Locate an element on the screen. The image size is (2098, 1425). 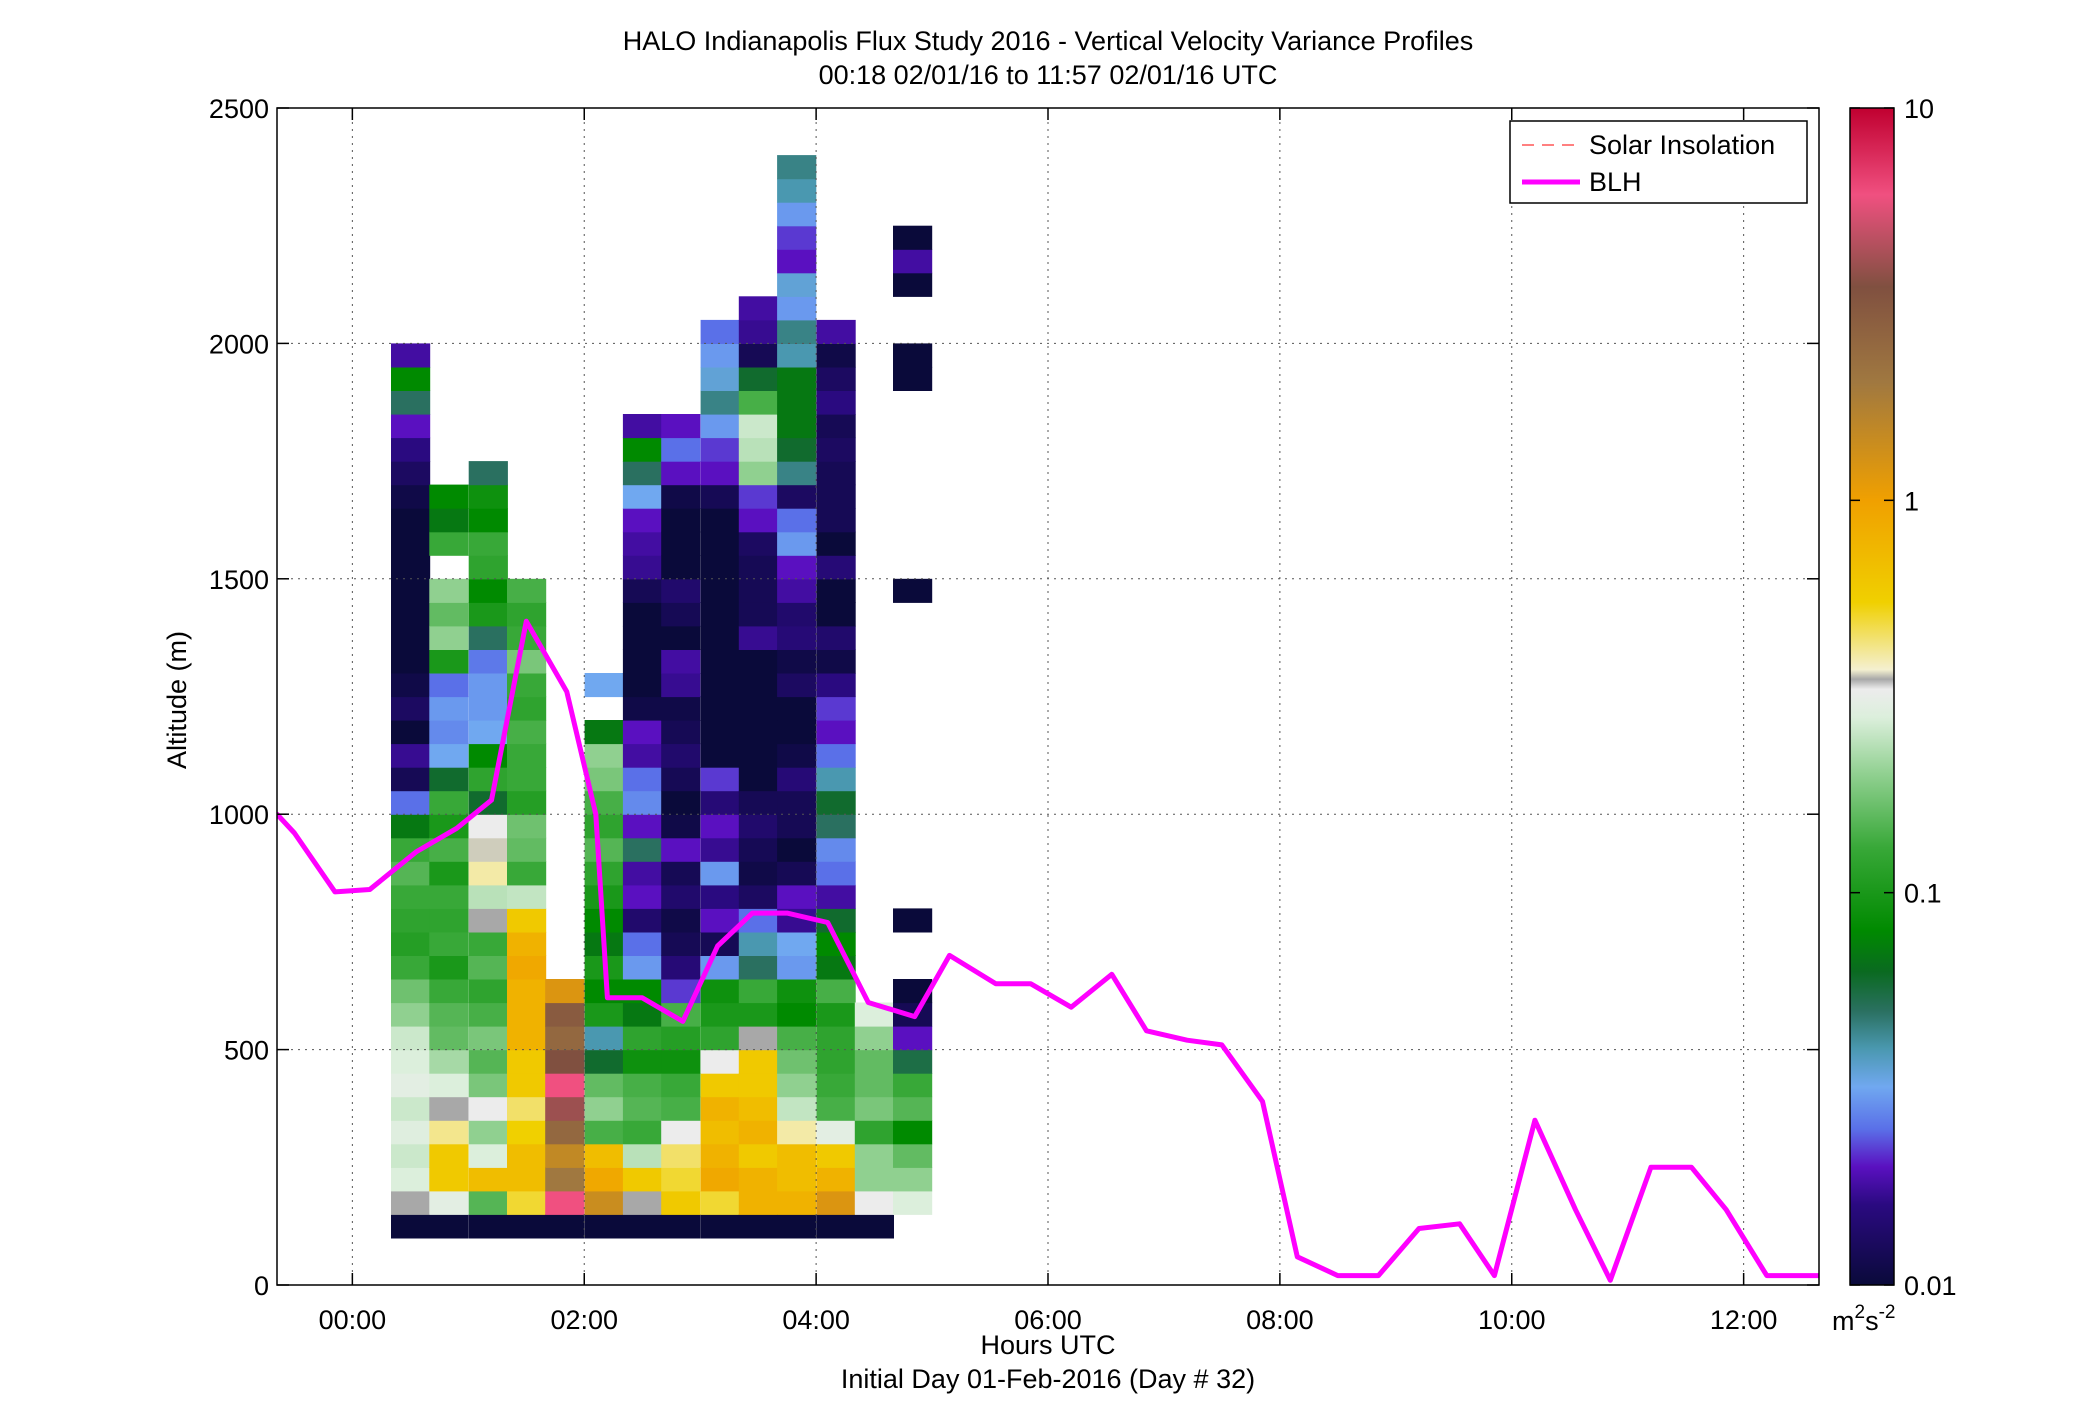
y-tick-label: 2000 is located at coordinates (239, 344).